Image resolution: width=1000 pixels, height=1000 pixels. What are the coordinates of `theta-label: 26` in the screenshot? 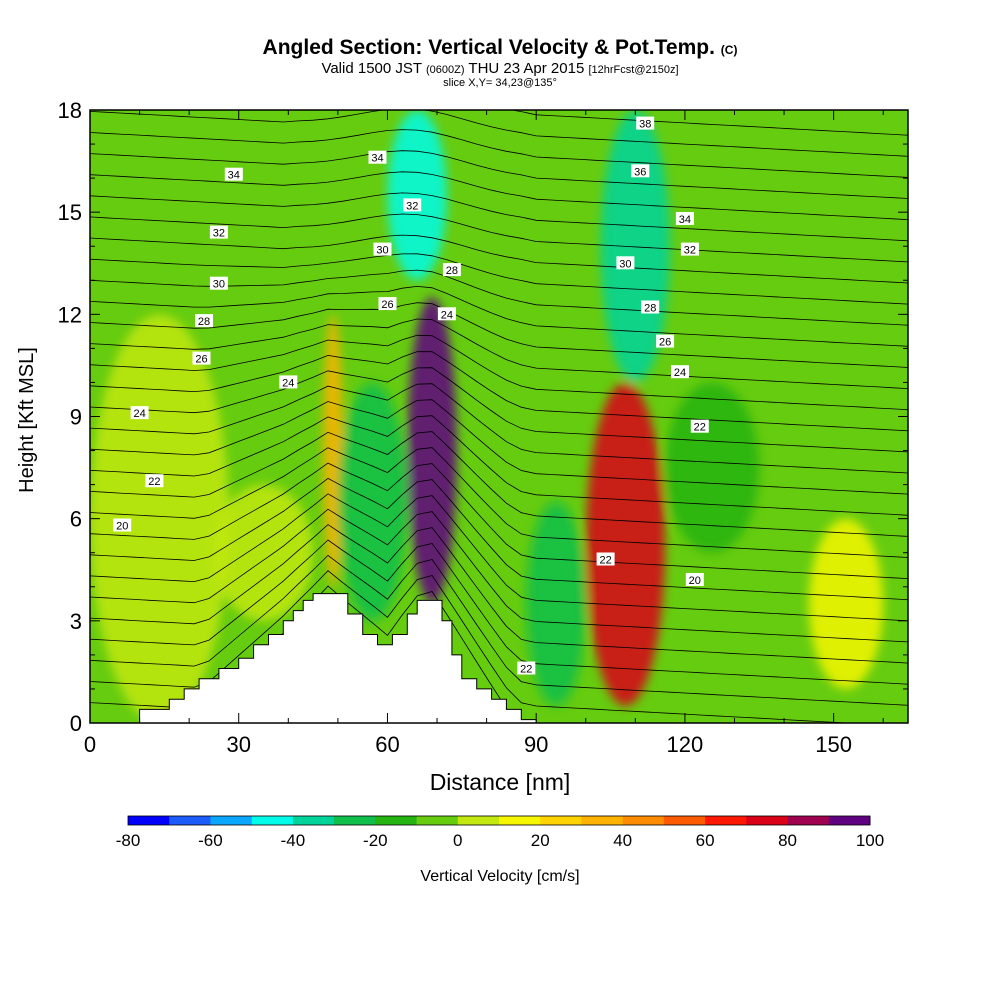 It's located at (201, 358).